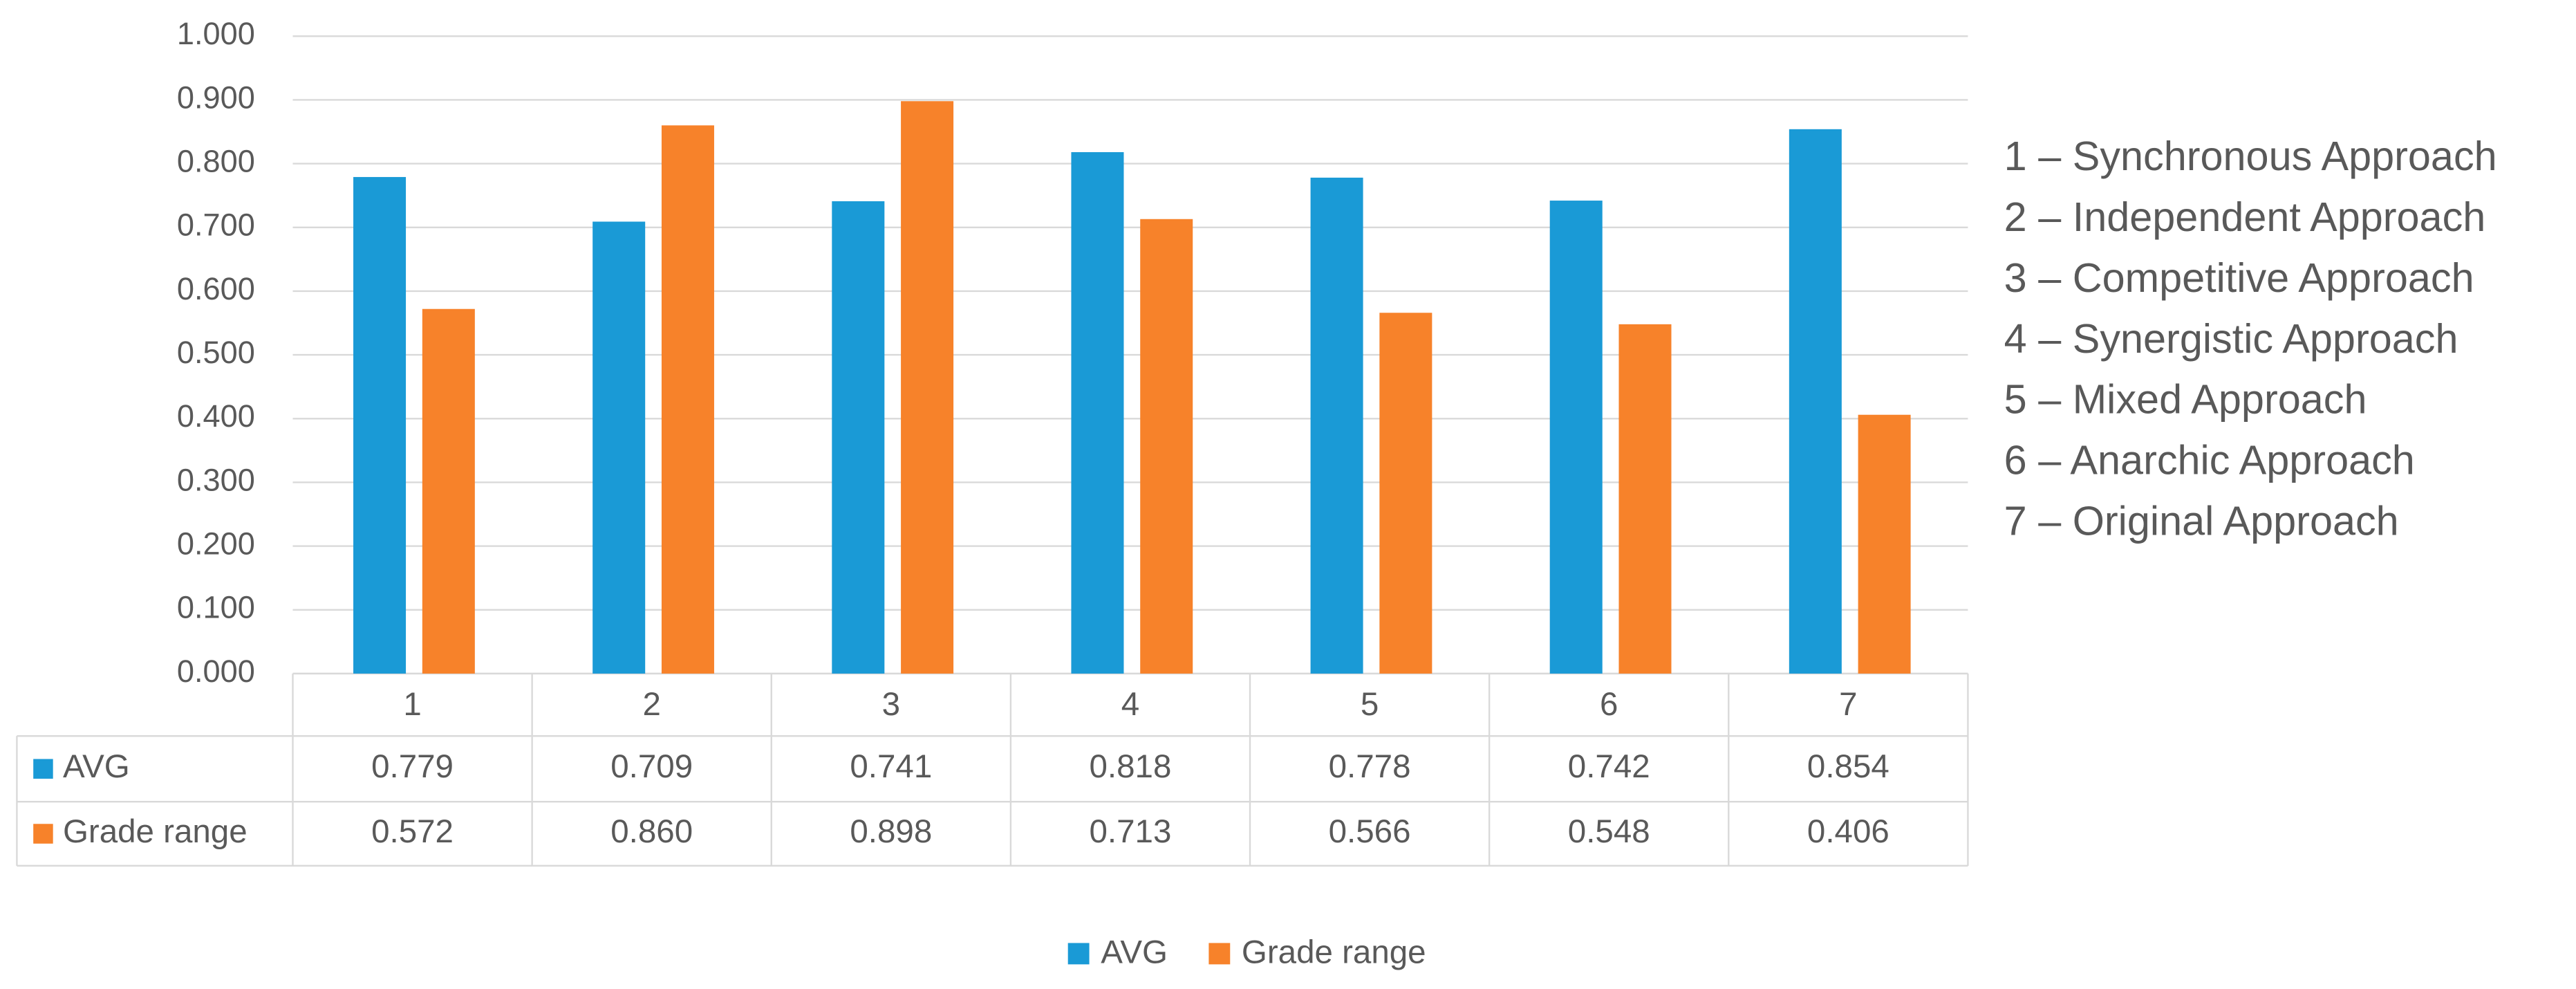 This screenshot has height=989, width=2576. Describe the element at coordinates (1134, 952) in the screenshot. I see `legend-label: AVG` at that location.